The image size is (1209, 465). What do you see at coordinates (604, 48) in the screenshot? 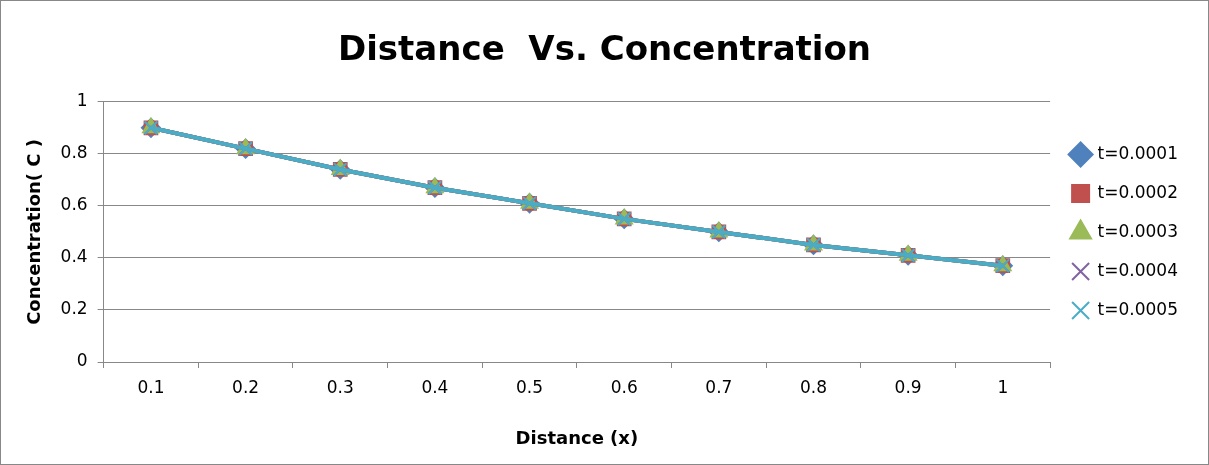
I see `chart-title: Distance Vs. Concentration` at bounding box center [604, 48].